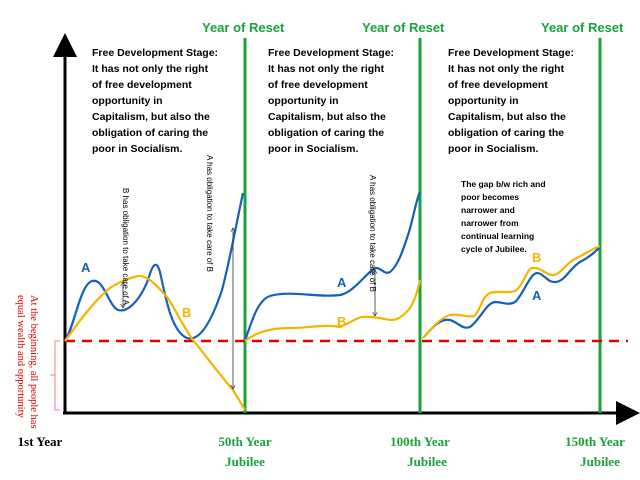  What do you see at coordinates (537, 257) in the screenshot?
I see `label-b-3: B` at bounding box center [537, 257].